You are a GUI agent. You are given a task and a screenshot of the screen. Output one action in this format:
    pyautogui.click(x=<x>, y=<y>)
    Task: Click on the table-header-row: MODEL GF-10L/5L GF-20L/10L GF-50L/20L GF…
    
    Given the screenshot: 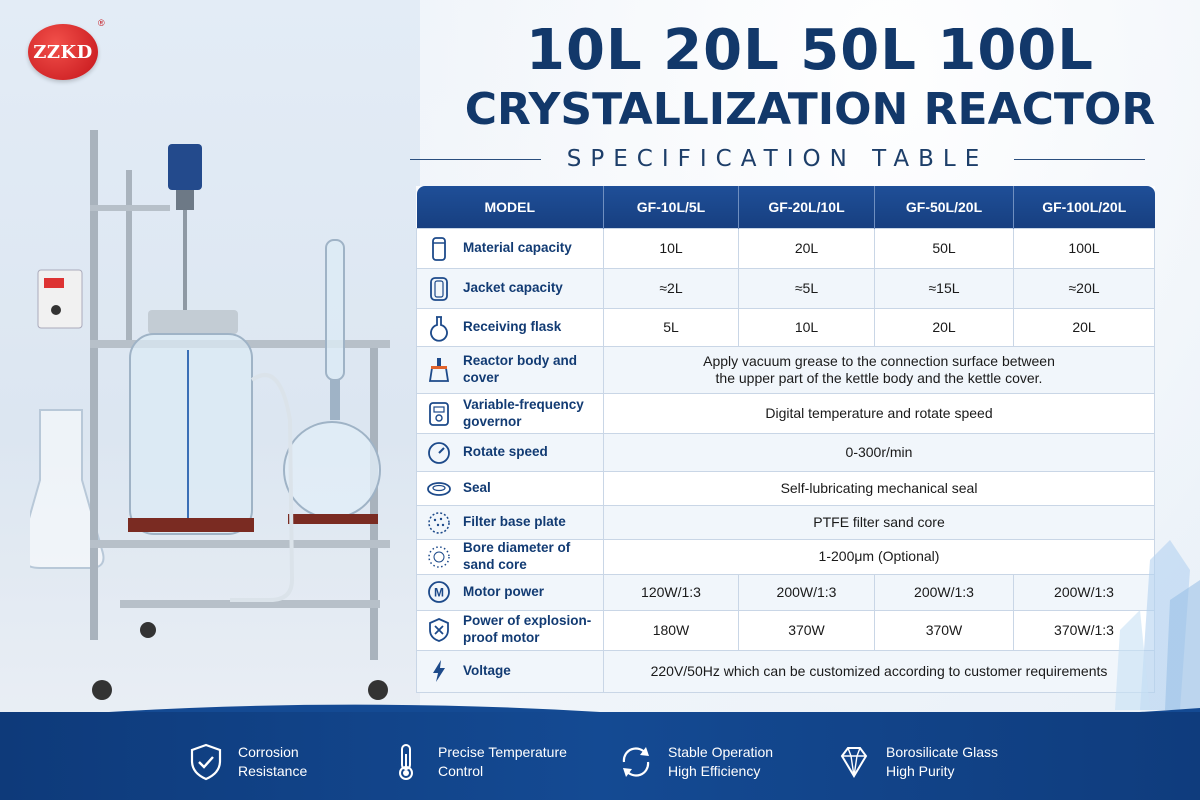 What is the action you would take?
    pyautogui.click(x=785, y=207)
    